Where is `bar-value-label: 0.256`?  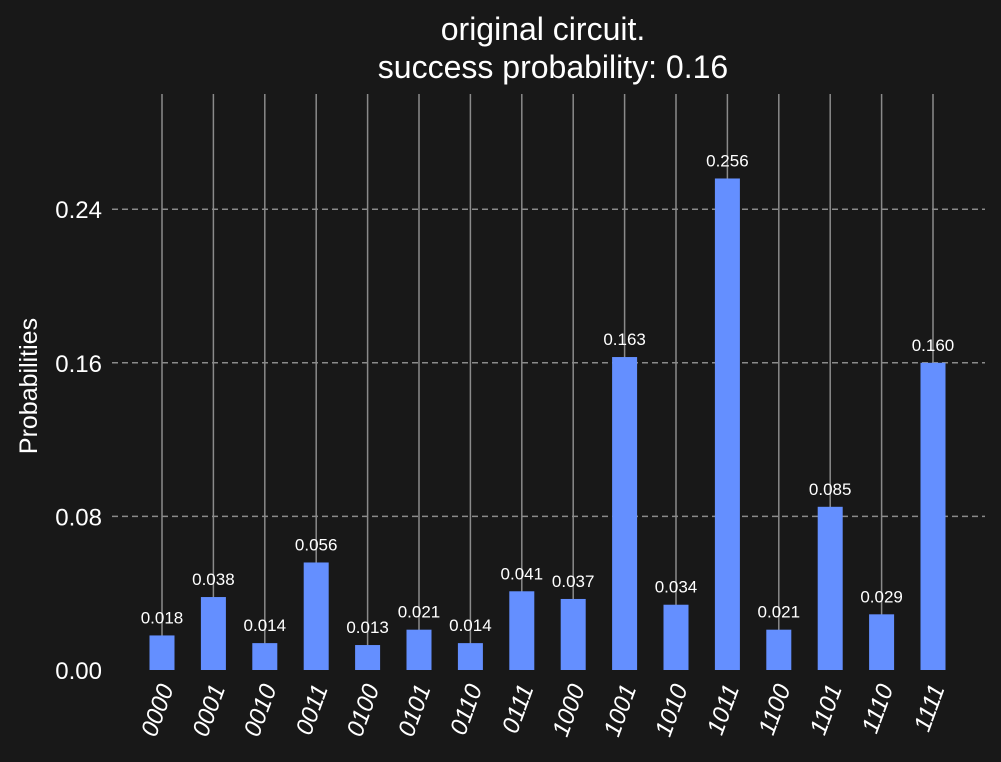 bar-value-label: 0.256 is located at coordinates (727, 160).